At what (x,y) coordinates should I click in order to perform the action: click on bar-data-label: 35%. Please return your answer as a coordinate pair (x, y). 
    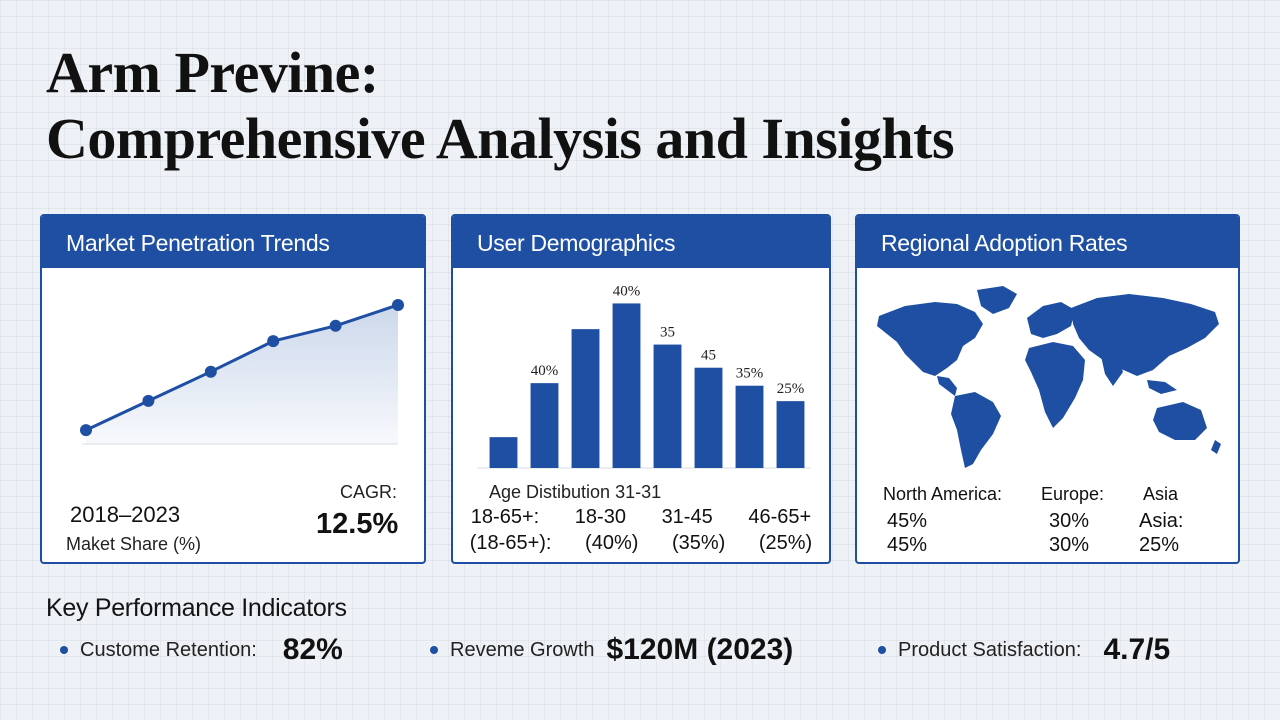
    Looking at the image, I should click on (750, 374).